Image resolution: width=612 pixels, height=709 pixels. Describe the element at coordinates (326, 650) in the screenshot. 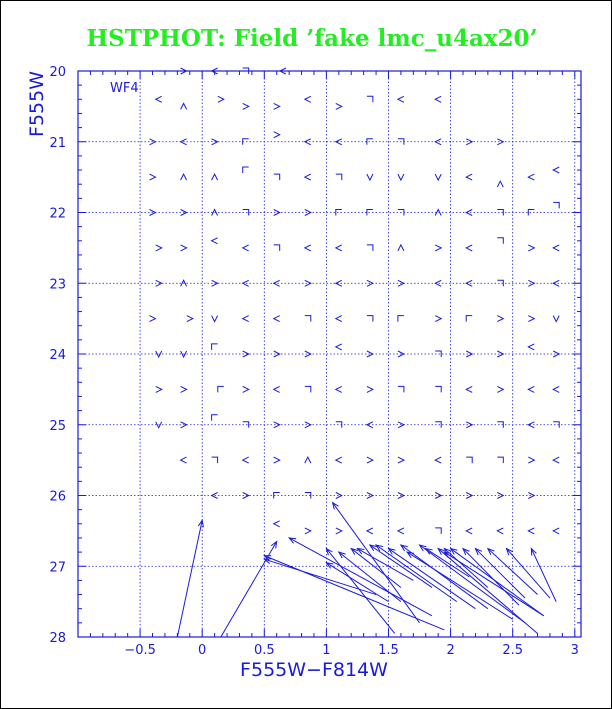

I see `x-tick-label: 1` at that location.